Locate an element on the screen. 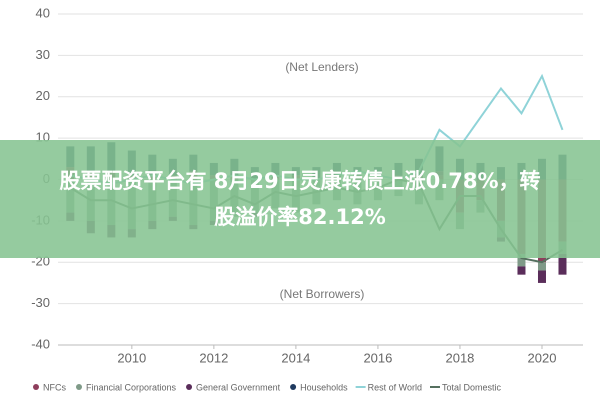 This screenshot has height=400, width=600. y-tick-label: 40 is located at coordinates (43, 12).